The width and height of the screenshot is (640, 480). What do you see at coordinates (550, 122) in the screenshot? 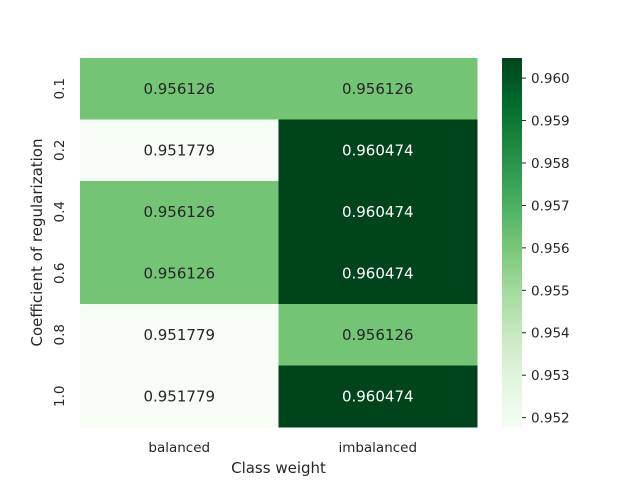
I see `colorbar-tick-label: 0.959` at bounding box center [550, 122].